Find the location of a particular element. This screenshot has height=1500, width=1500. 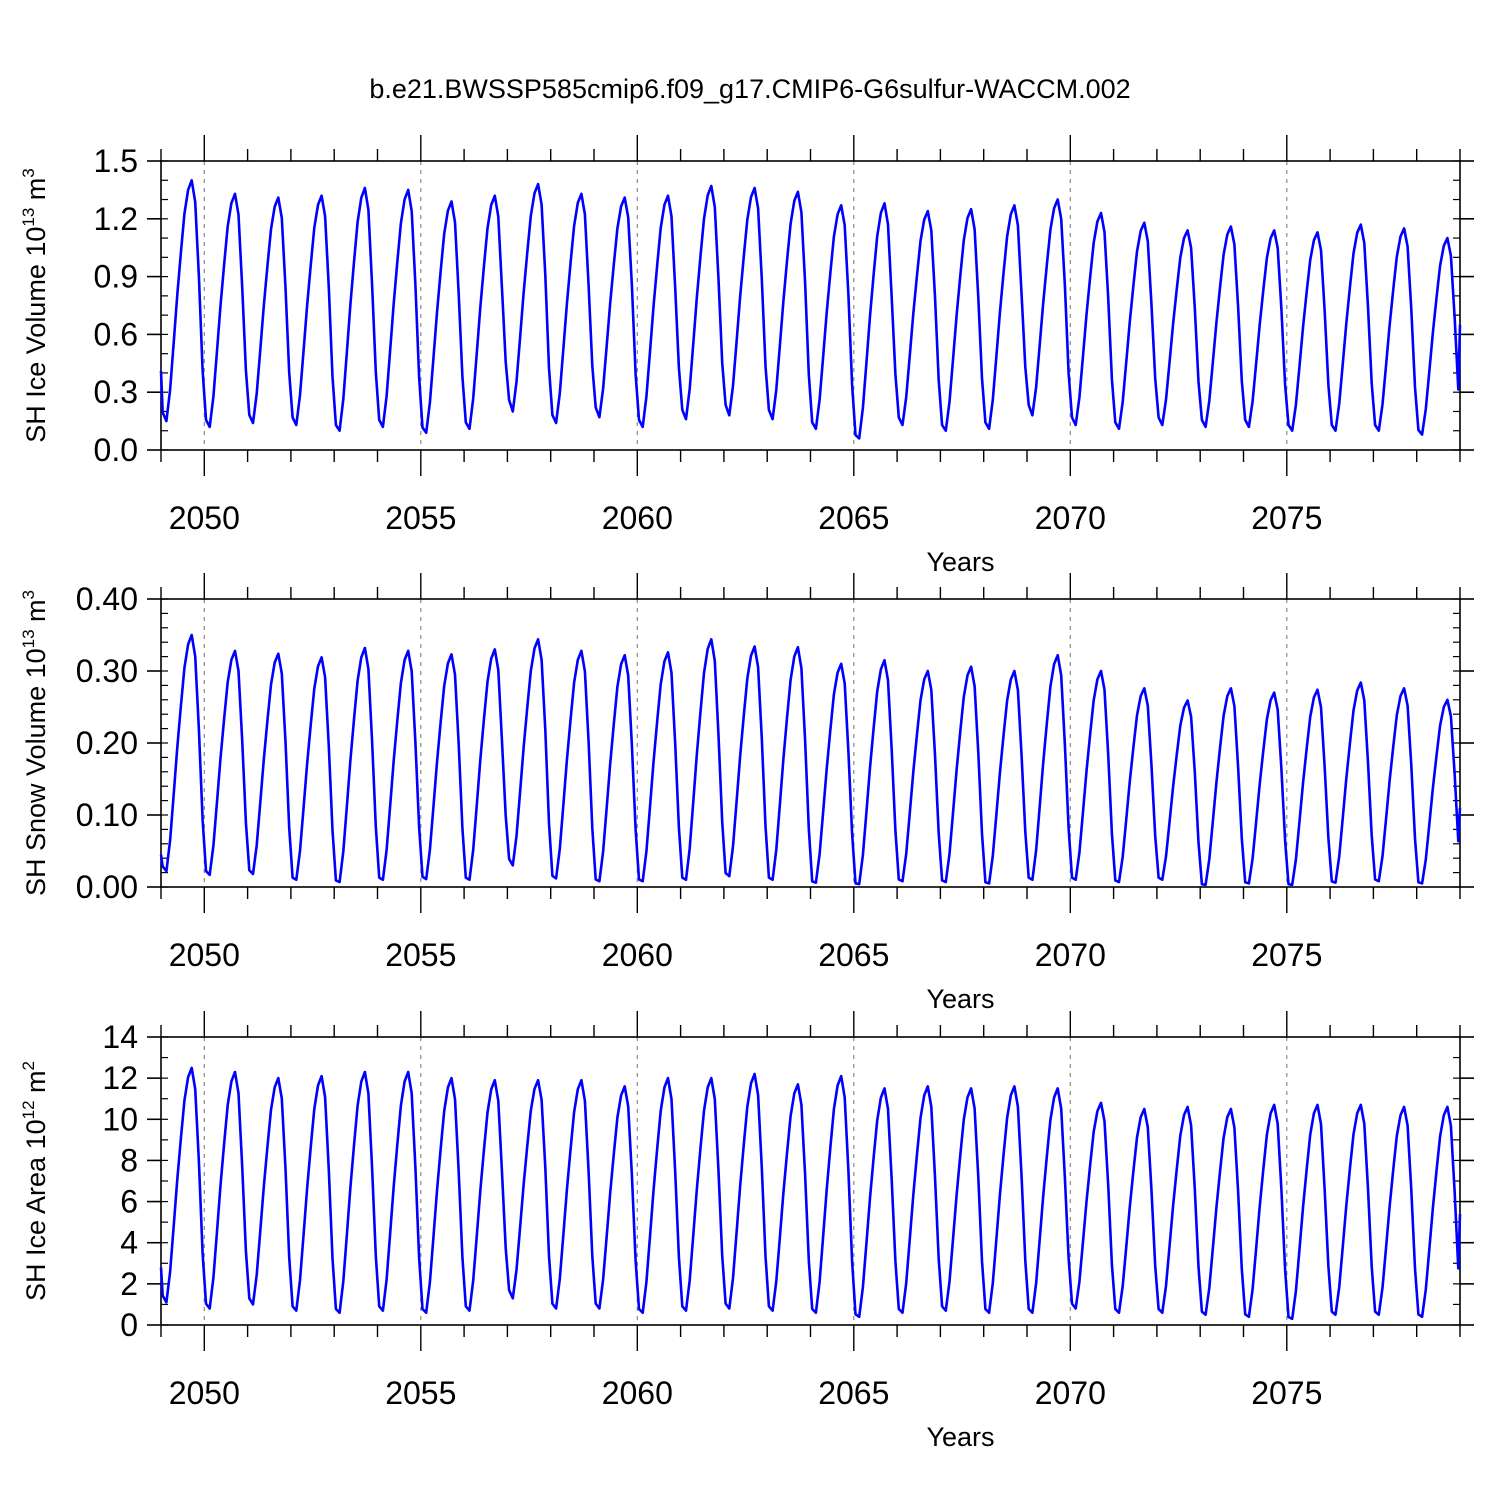

ice-area-ytick-label: 2 is located at coordinates (129, 1284).